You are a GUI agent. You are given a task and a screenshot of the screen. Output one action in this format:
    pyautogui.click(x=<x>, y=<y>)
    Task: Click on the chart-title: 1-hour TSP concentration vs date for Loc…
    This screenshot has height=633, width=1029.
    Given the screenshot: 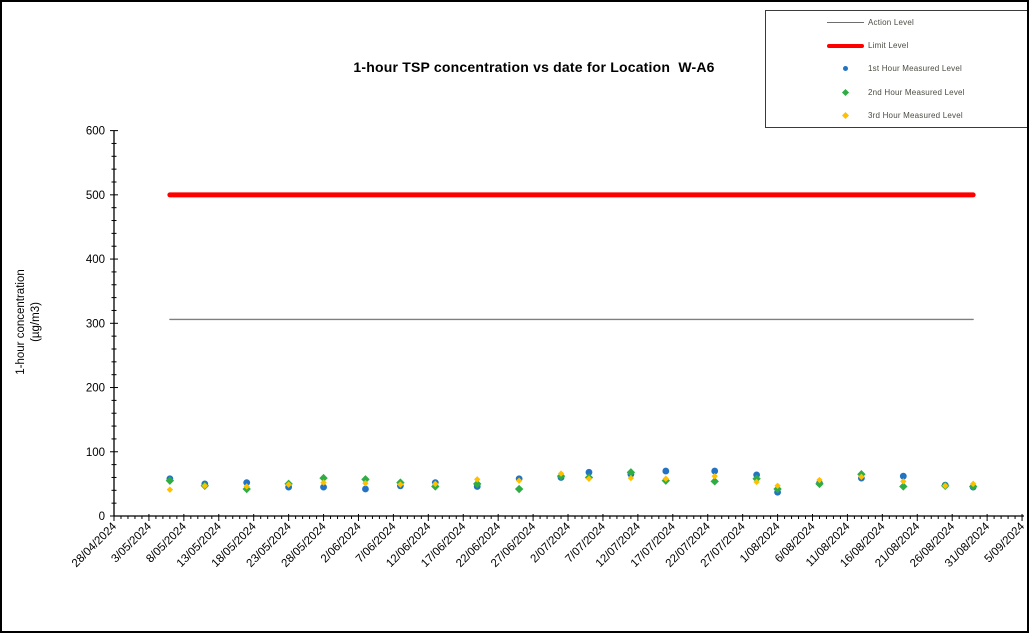 What is the action you would take?
    pyautogui.click(x=534, y=67)
    